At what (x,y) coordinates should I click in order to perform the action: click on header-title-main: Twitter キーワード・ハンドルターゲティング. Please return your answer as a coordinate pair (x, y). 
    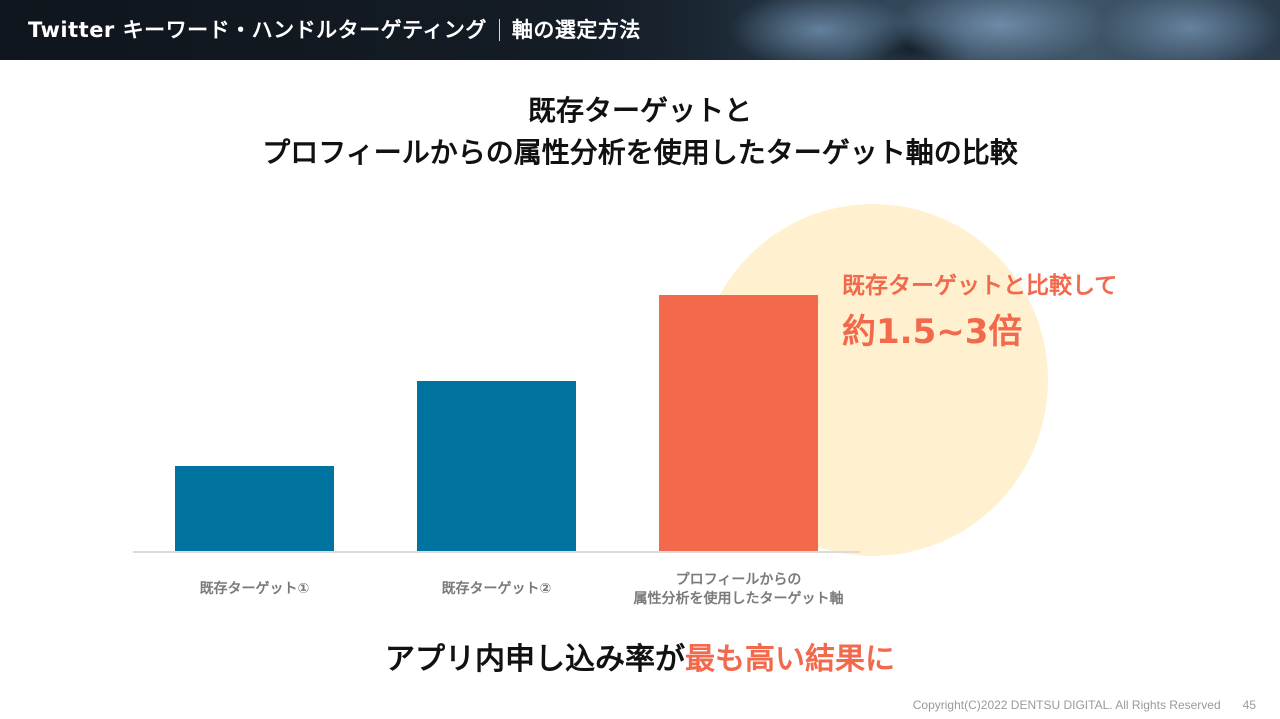
    Looking at the image, I should click on (257, 30).